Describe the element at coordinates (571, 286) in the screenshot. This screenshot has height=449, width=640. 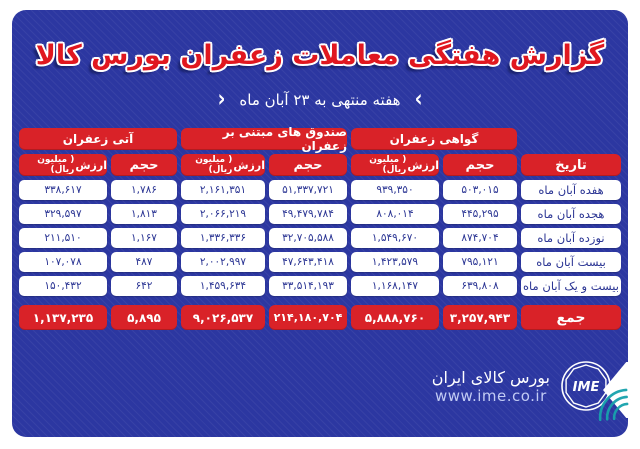
I see `date-cell: بیست و یک آبان ماه` at that location.